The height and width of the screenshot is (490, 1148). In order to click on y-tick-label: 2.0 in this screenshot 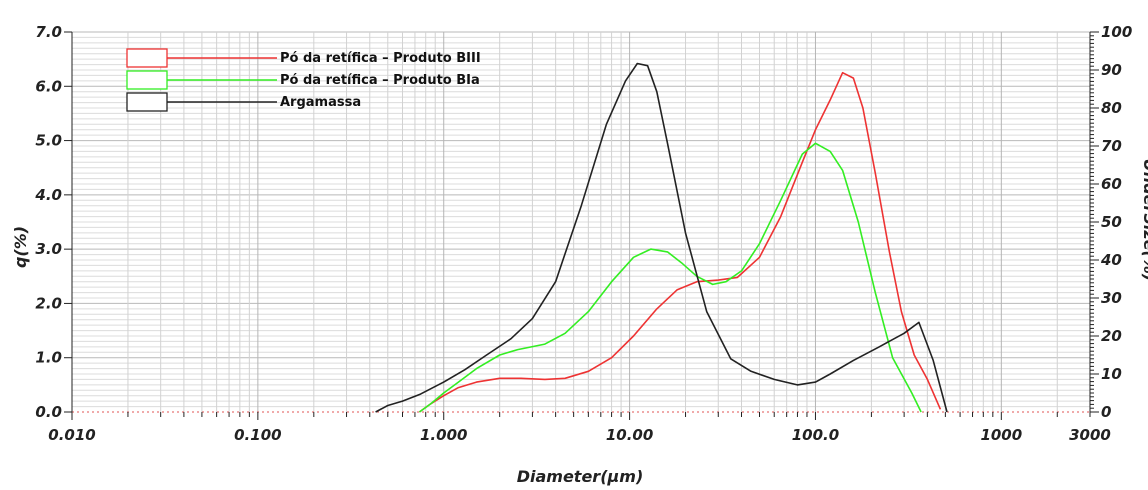, I will do `click(48, 303)`.